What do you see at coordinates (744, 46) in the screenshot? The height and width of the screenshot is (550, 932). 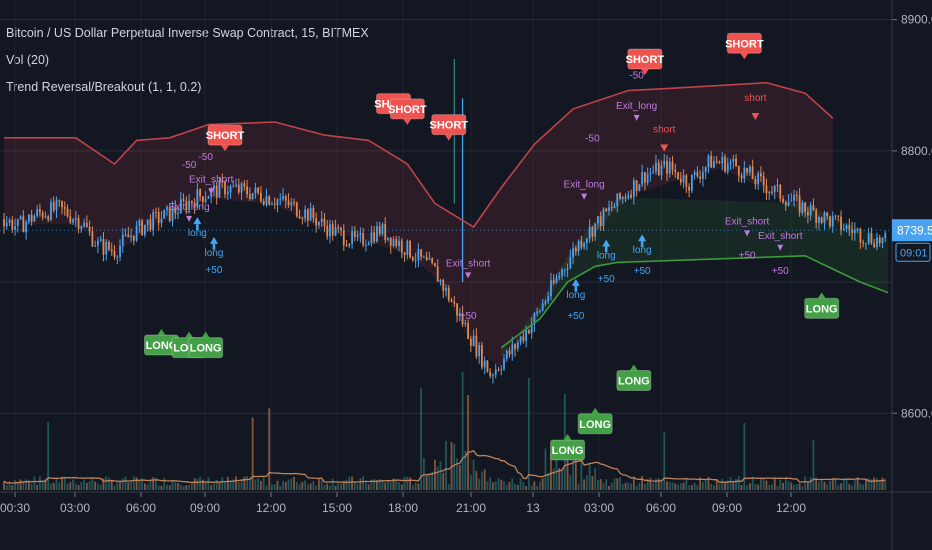 I see `signal-short-5: SHORT` at bounding box center [744, 46].